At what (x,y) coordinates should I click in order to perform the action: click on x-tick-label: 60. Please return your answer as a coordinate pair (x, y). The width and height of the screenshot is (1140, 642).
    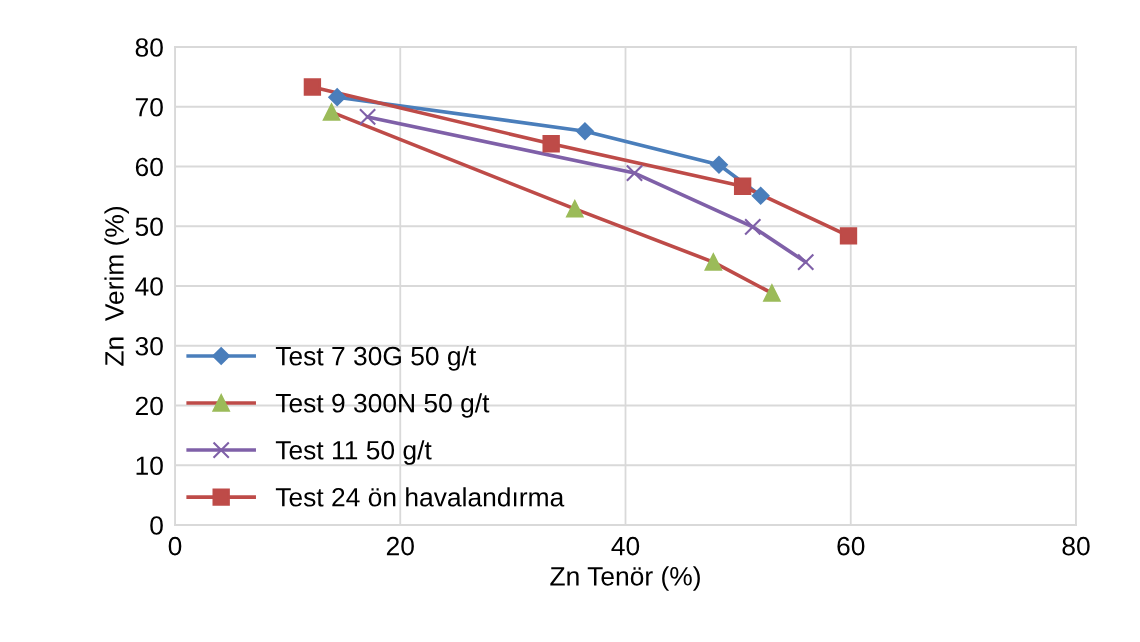
    Looking at the image, I should click on (851, 546).